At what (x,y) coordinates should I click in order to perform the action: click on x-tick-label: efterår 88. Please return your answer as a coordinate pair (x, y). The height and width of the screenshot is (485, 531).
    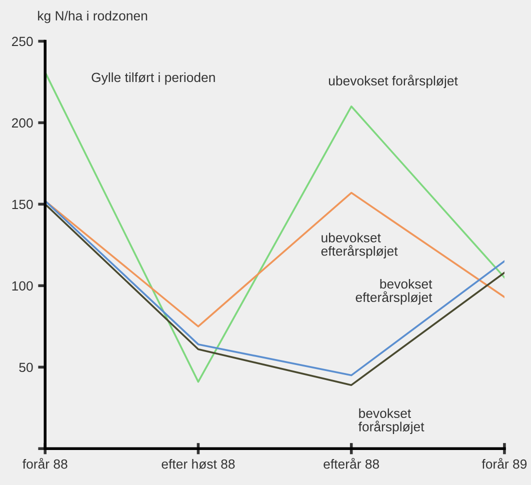
    Looking at the image, I should click on (352, 463).